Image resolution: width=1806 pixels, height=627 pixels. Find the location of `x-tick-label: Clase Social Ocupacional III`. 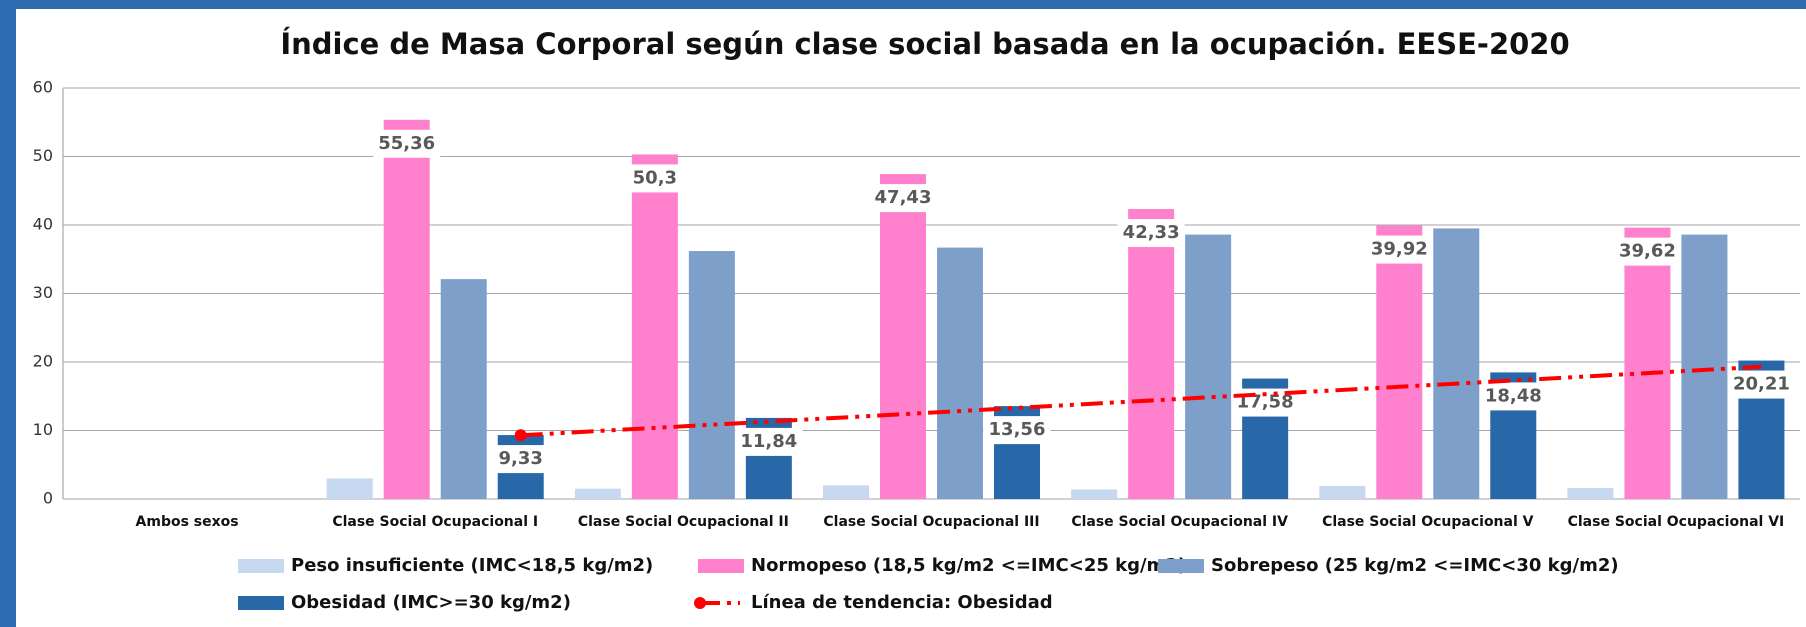

x-tick-label: Clase Social Ocupacional III is located at coordinates (931, 522).